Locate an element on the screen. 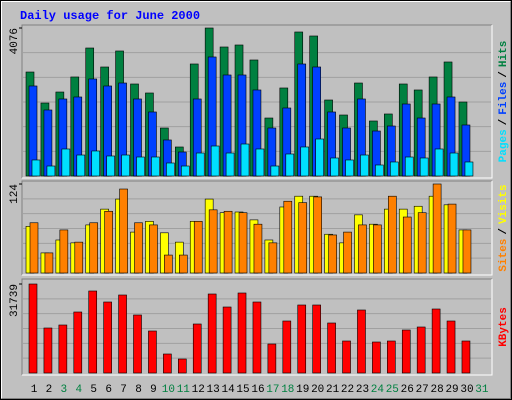 This screenshot has width=512, height=400. x-tick-label: 27 is located at coordinates (422, 390).